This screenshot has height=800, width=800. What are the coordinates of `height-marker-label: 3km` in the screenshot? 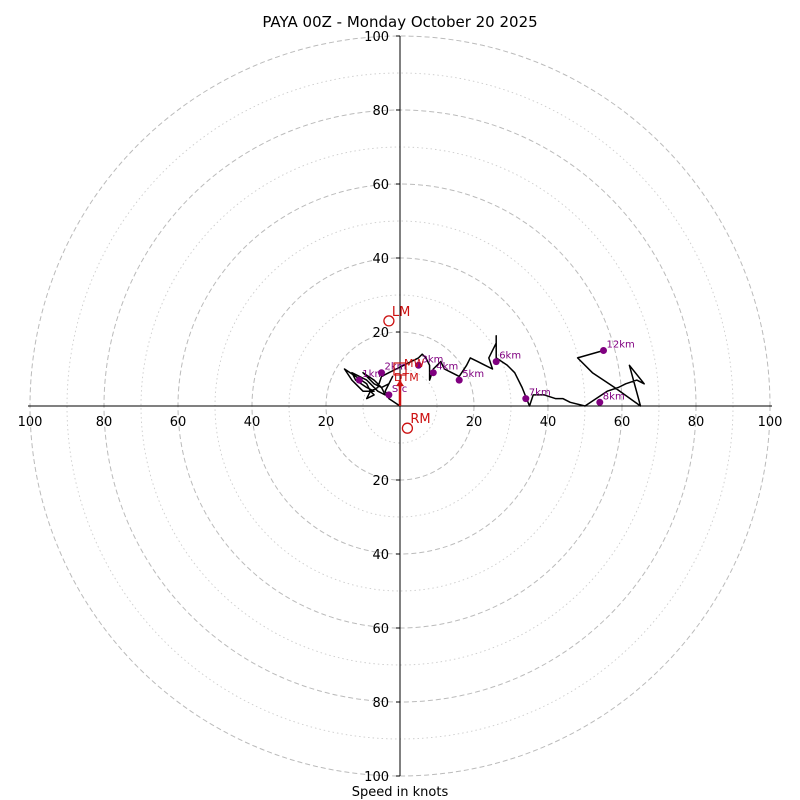 It's located at (433, 359).